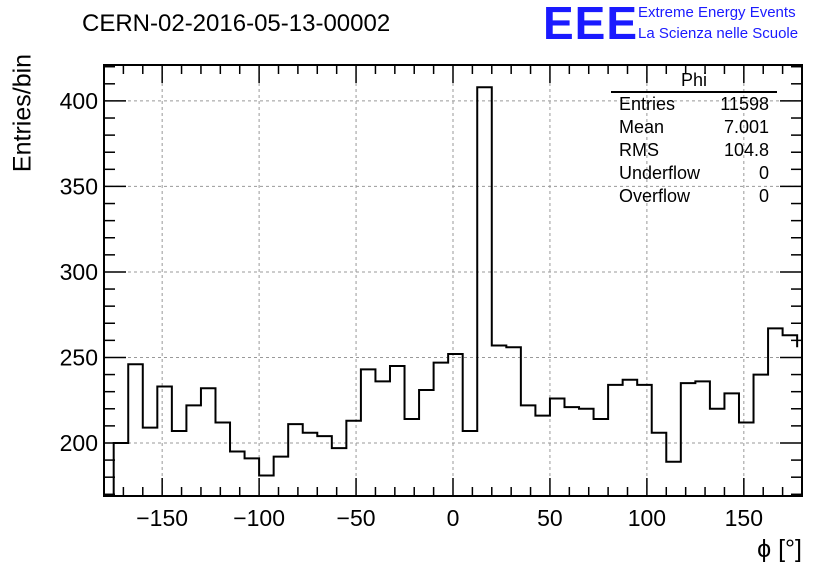 The image size is (836, 572). Describe the element at coordinates (718, 33) in the screenshot. I see `logo-line-2: La Scienza nelle Scuole` at that location.